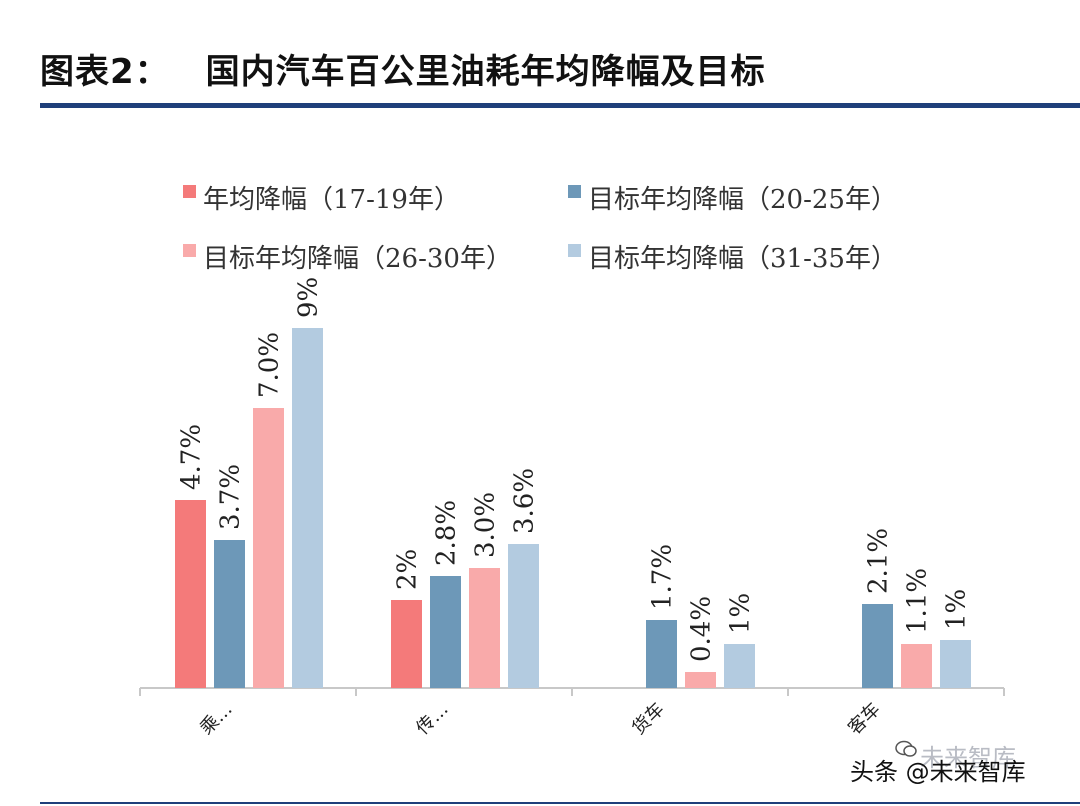  What do you see at coordinates (357, 259) in the screenshot?
I see `legend-label-3: 目标年均降幅（26-30年）` at bounding box center [357, 259].